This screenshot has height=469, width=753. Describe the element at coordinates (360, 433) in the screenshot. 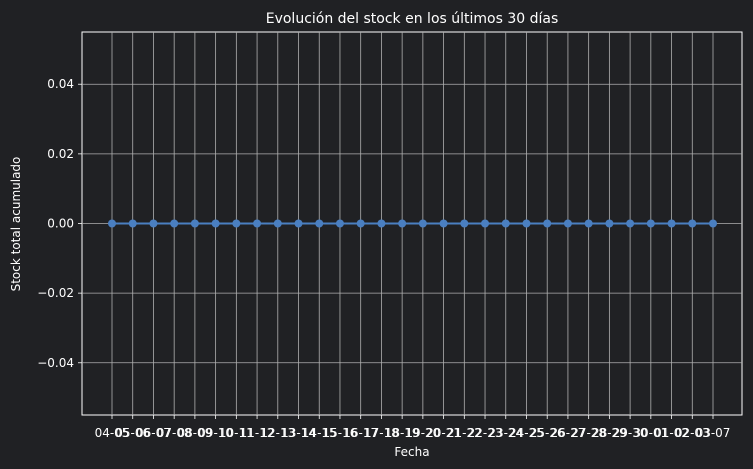

I see `x-tick-label: 16-17` at that location.